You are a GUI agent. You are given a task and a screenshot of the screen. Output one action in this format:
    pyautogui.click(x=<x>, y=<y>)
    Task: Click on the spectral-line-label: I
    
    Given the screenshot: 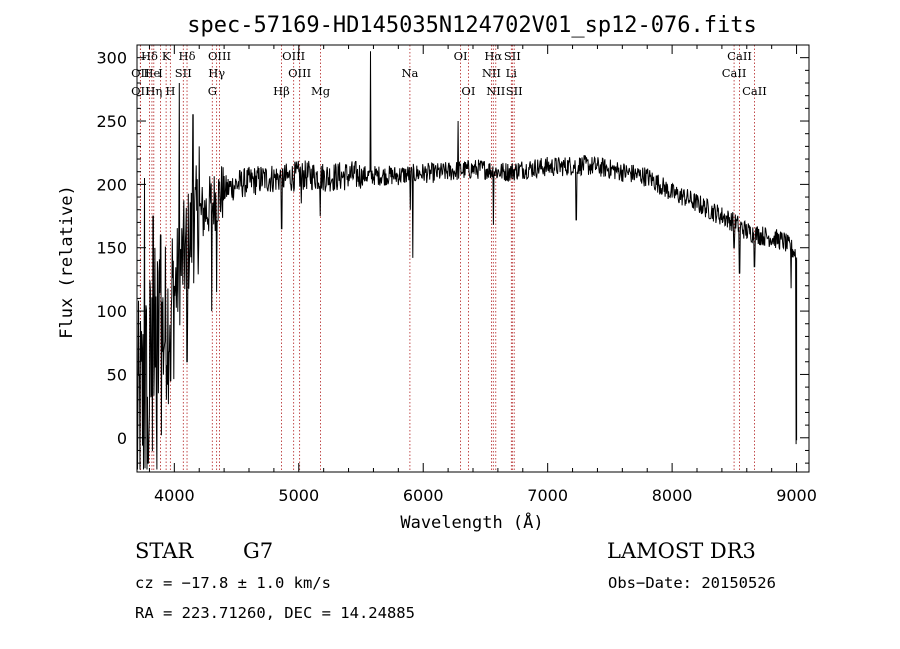 What is the action you would take?
    pyautogui.click(x=160, y=73)
    